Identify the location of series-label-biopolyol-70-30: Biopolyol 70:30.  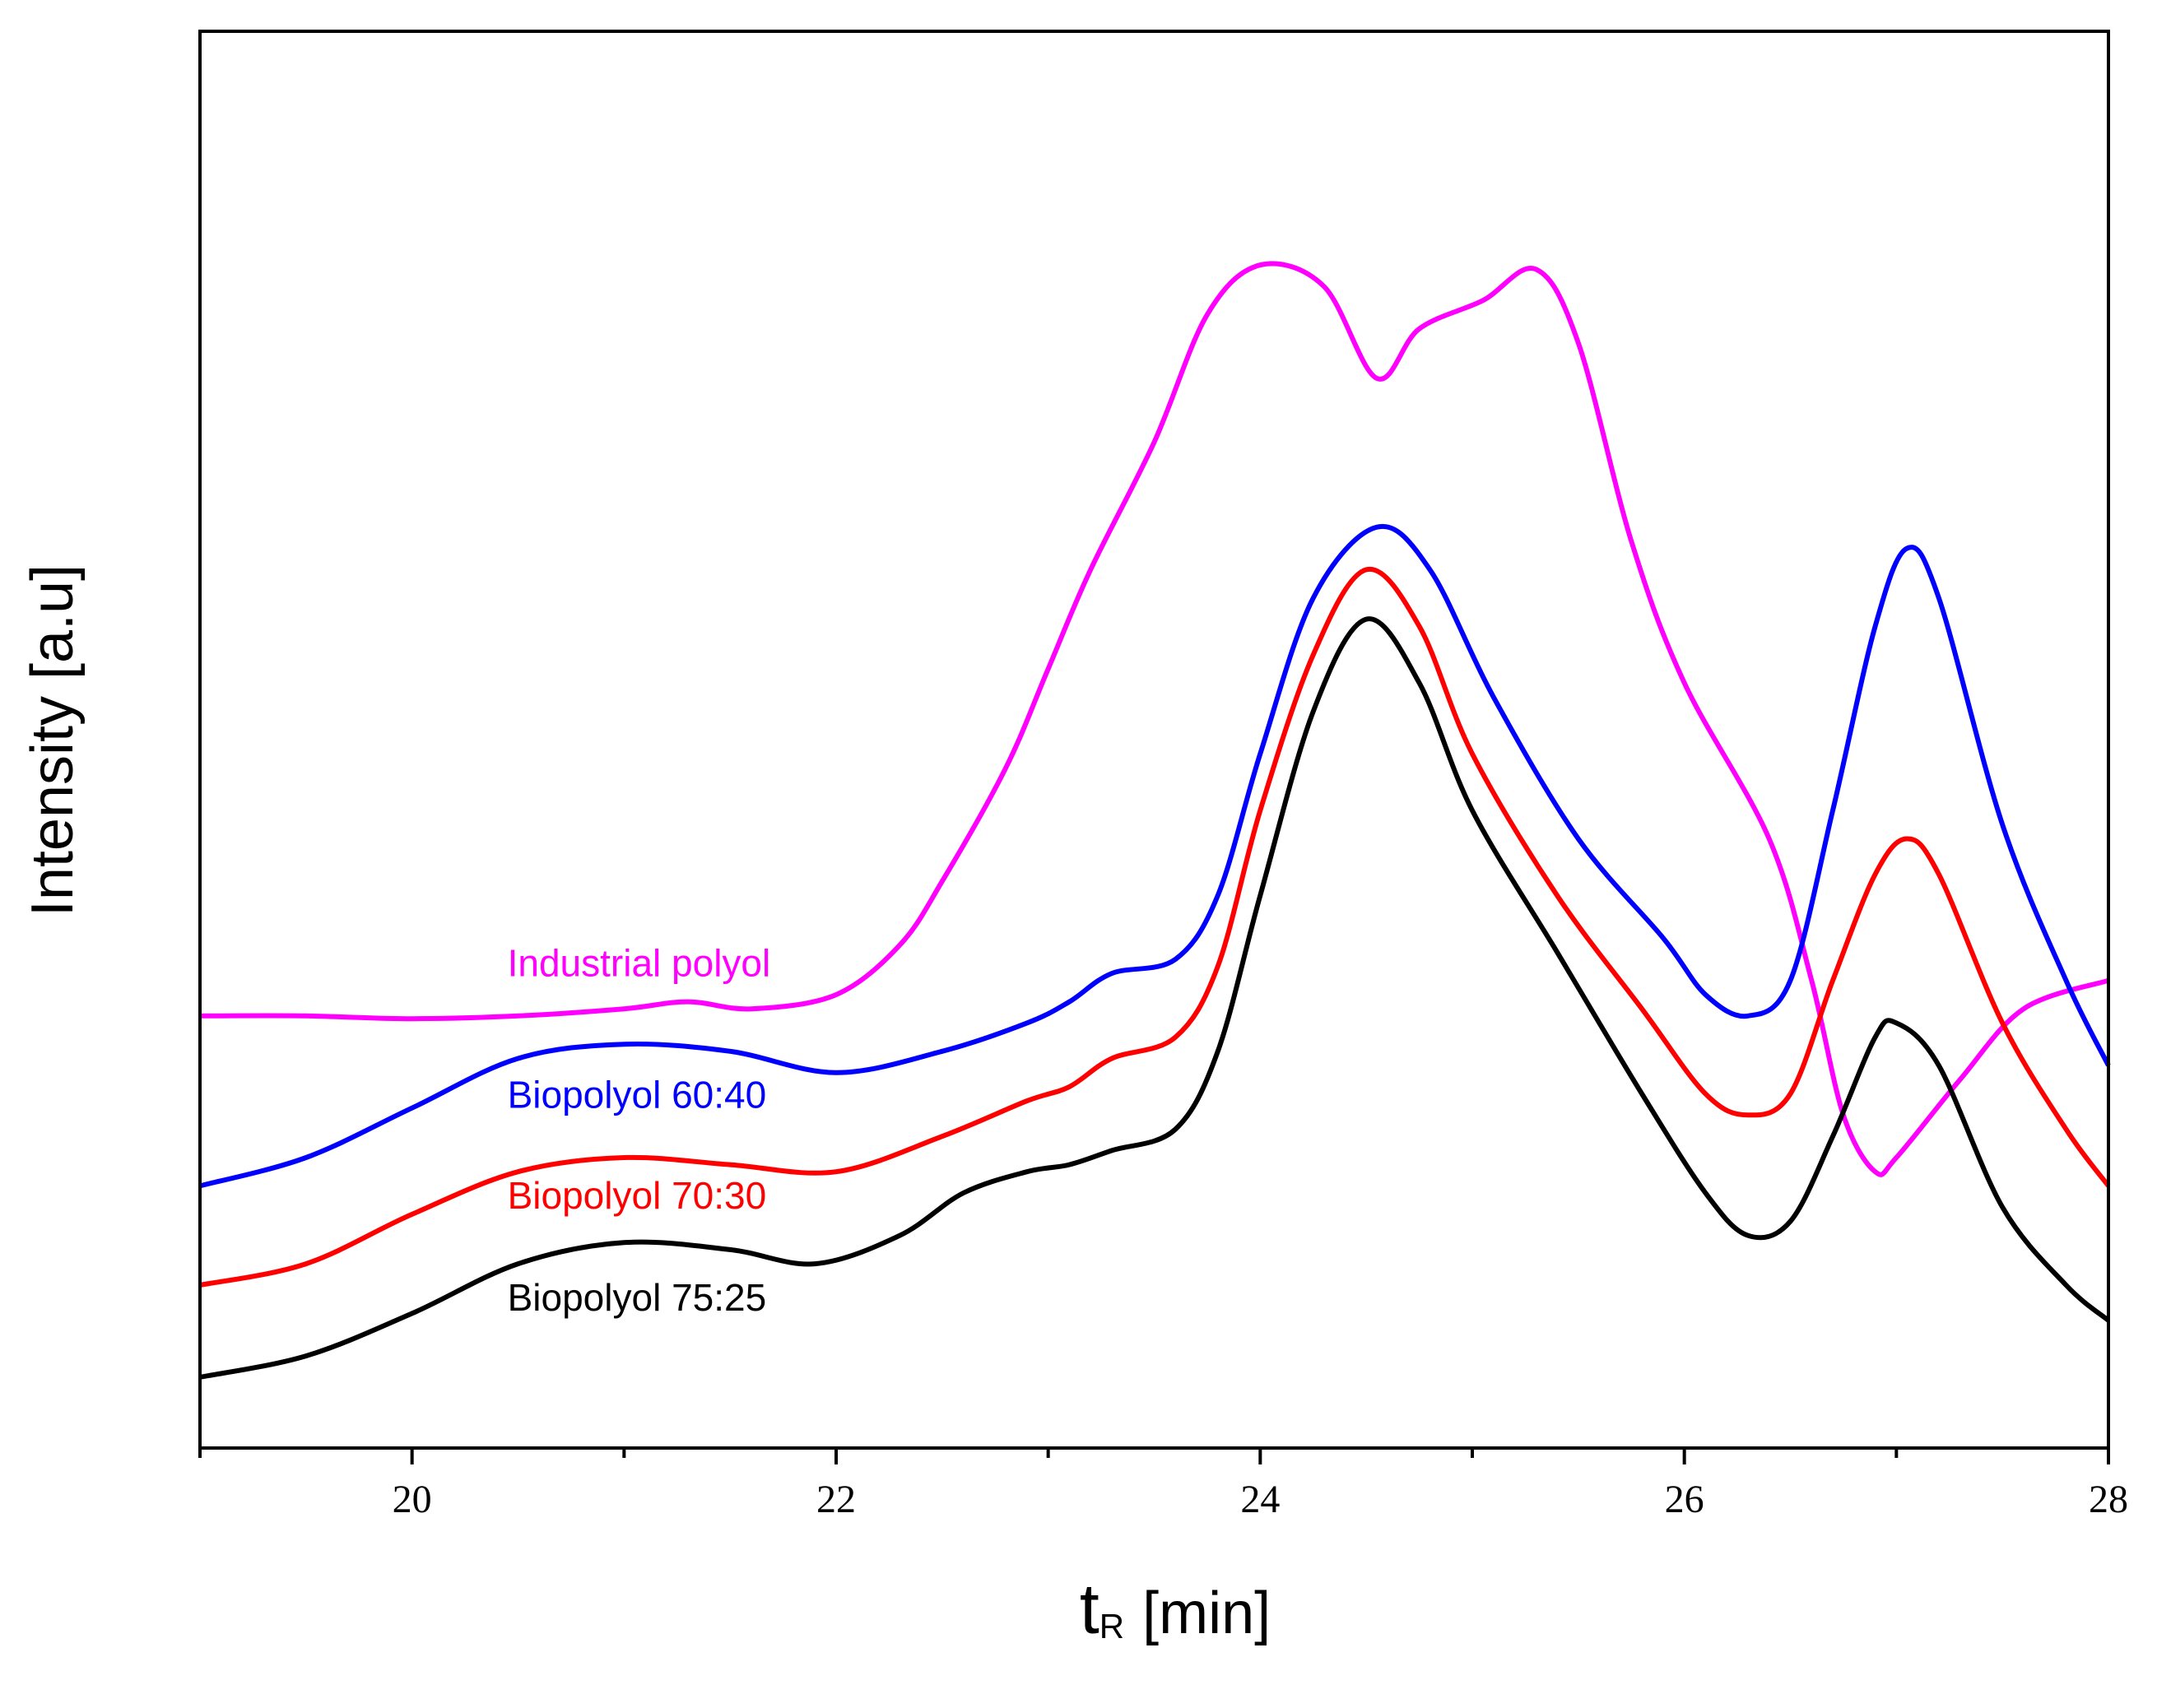
(637, 1195).